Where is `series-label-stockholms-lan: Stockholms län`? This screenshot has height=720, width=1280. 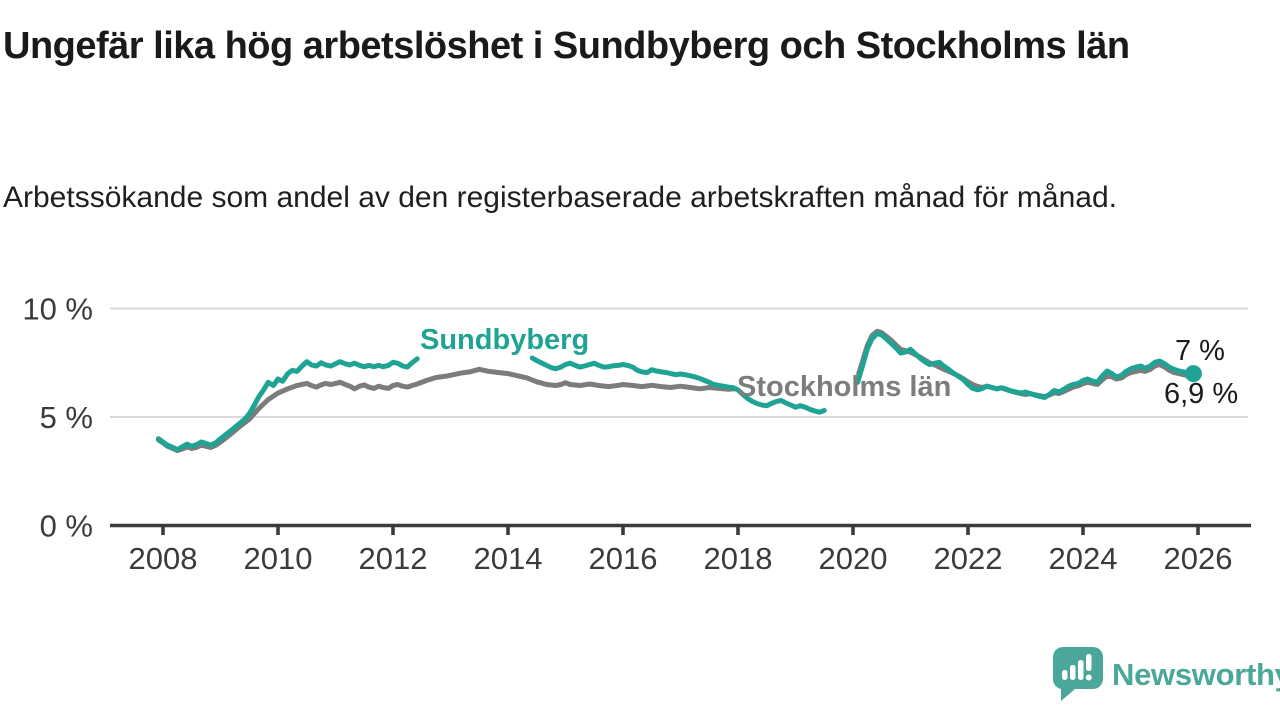
series-label-stockholms-lan: Stockholms län is located at coordinates (844, 387).